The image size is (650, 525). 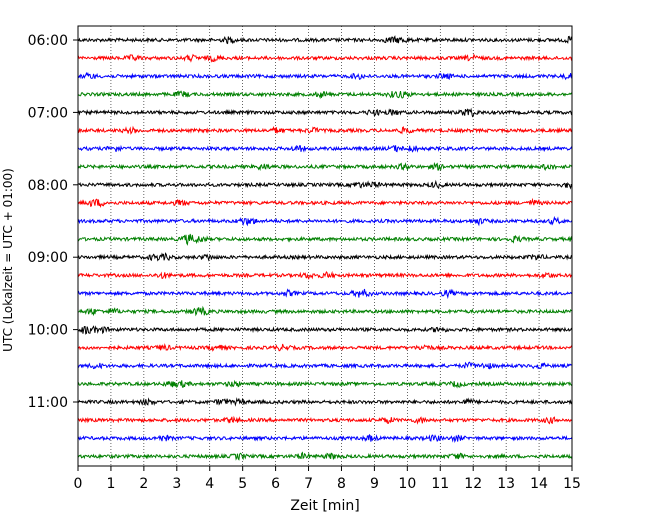 What do you see at coordinates (473, 484) in the screenshot?
I see `x-tick-label-12: 12` at bounding box center [473, 484].